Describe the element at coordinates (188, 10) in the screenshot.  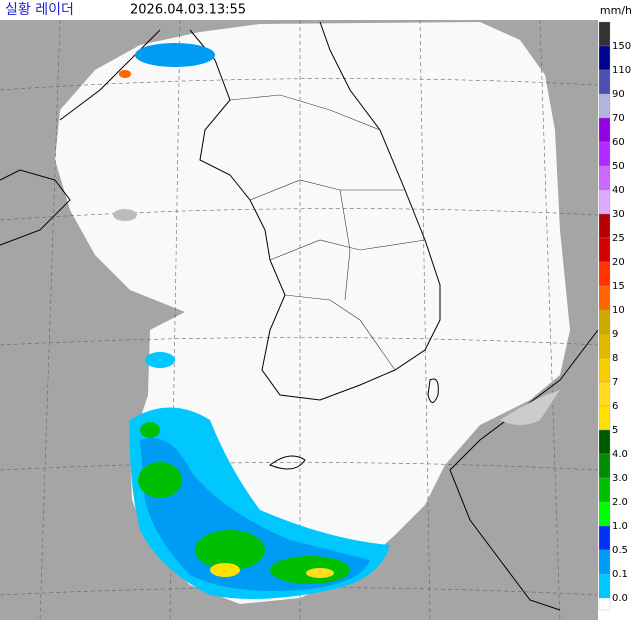
I see `timestamp: 2026.04.03.13:55` at that location.